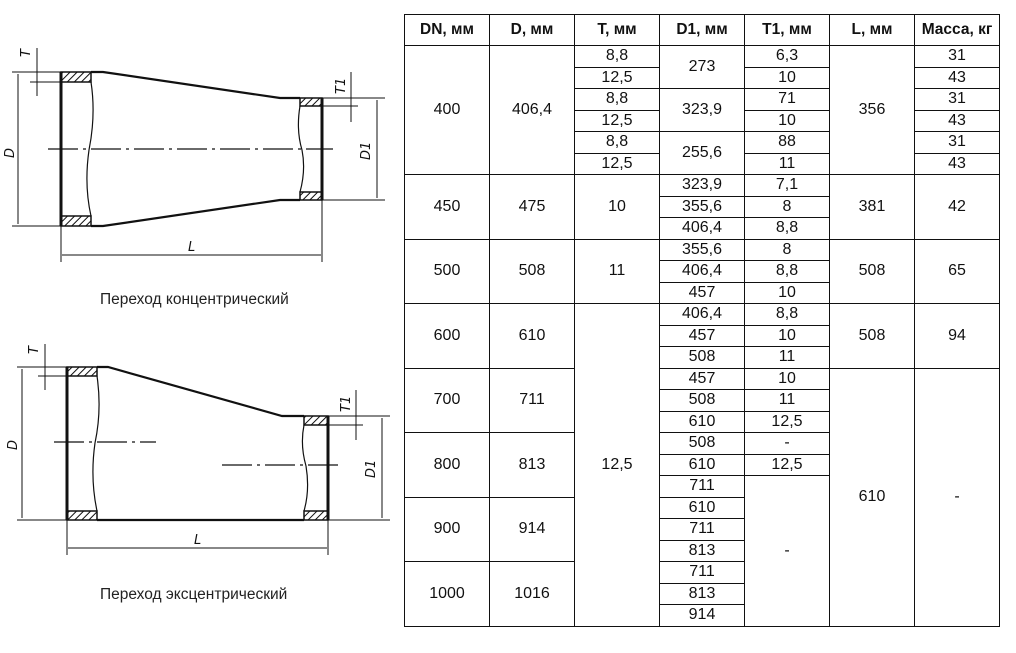 Image resolution: width=1016 pixels, height=653 pixels. What do you see at coordinates (447, 110) in the screenshot?
I see `table-cell: 400` at bounding box center [447, 110].